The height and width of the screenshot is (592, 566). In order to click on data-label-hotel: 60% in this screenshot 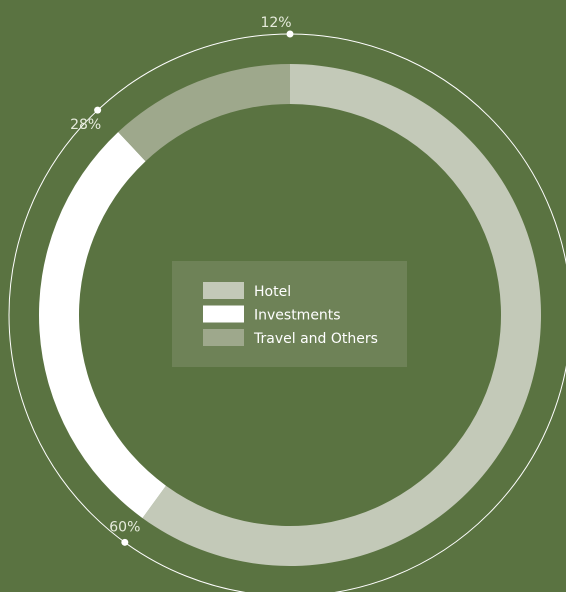, I will do `click(124, 527)`.